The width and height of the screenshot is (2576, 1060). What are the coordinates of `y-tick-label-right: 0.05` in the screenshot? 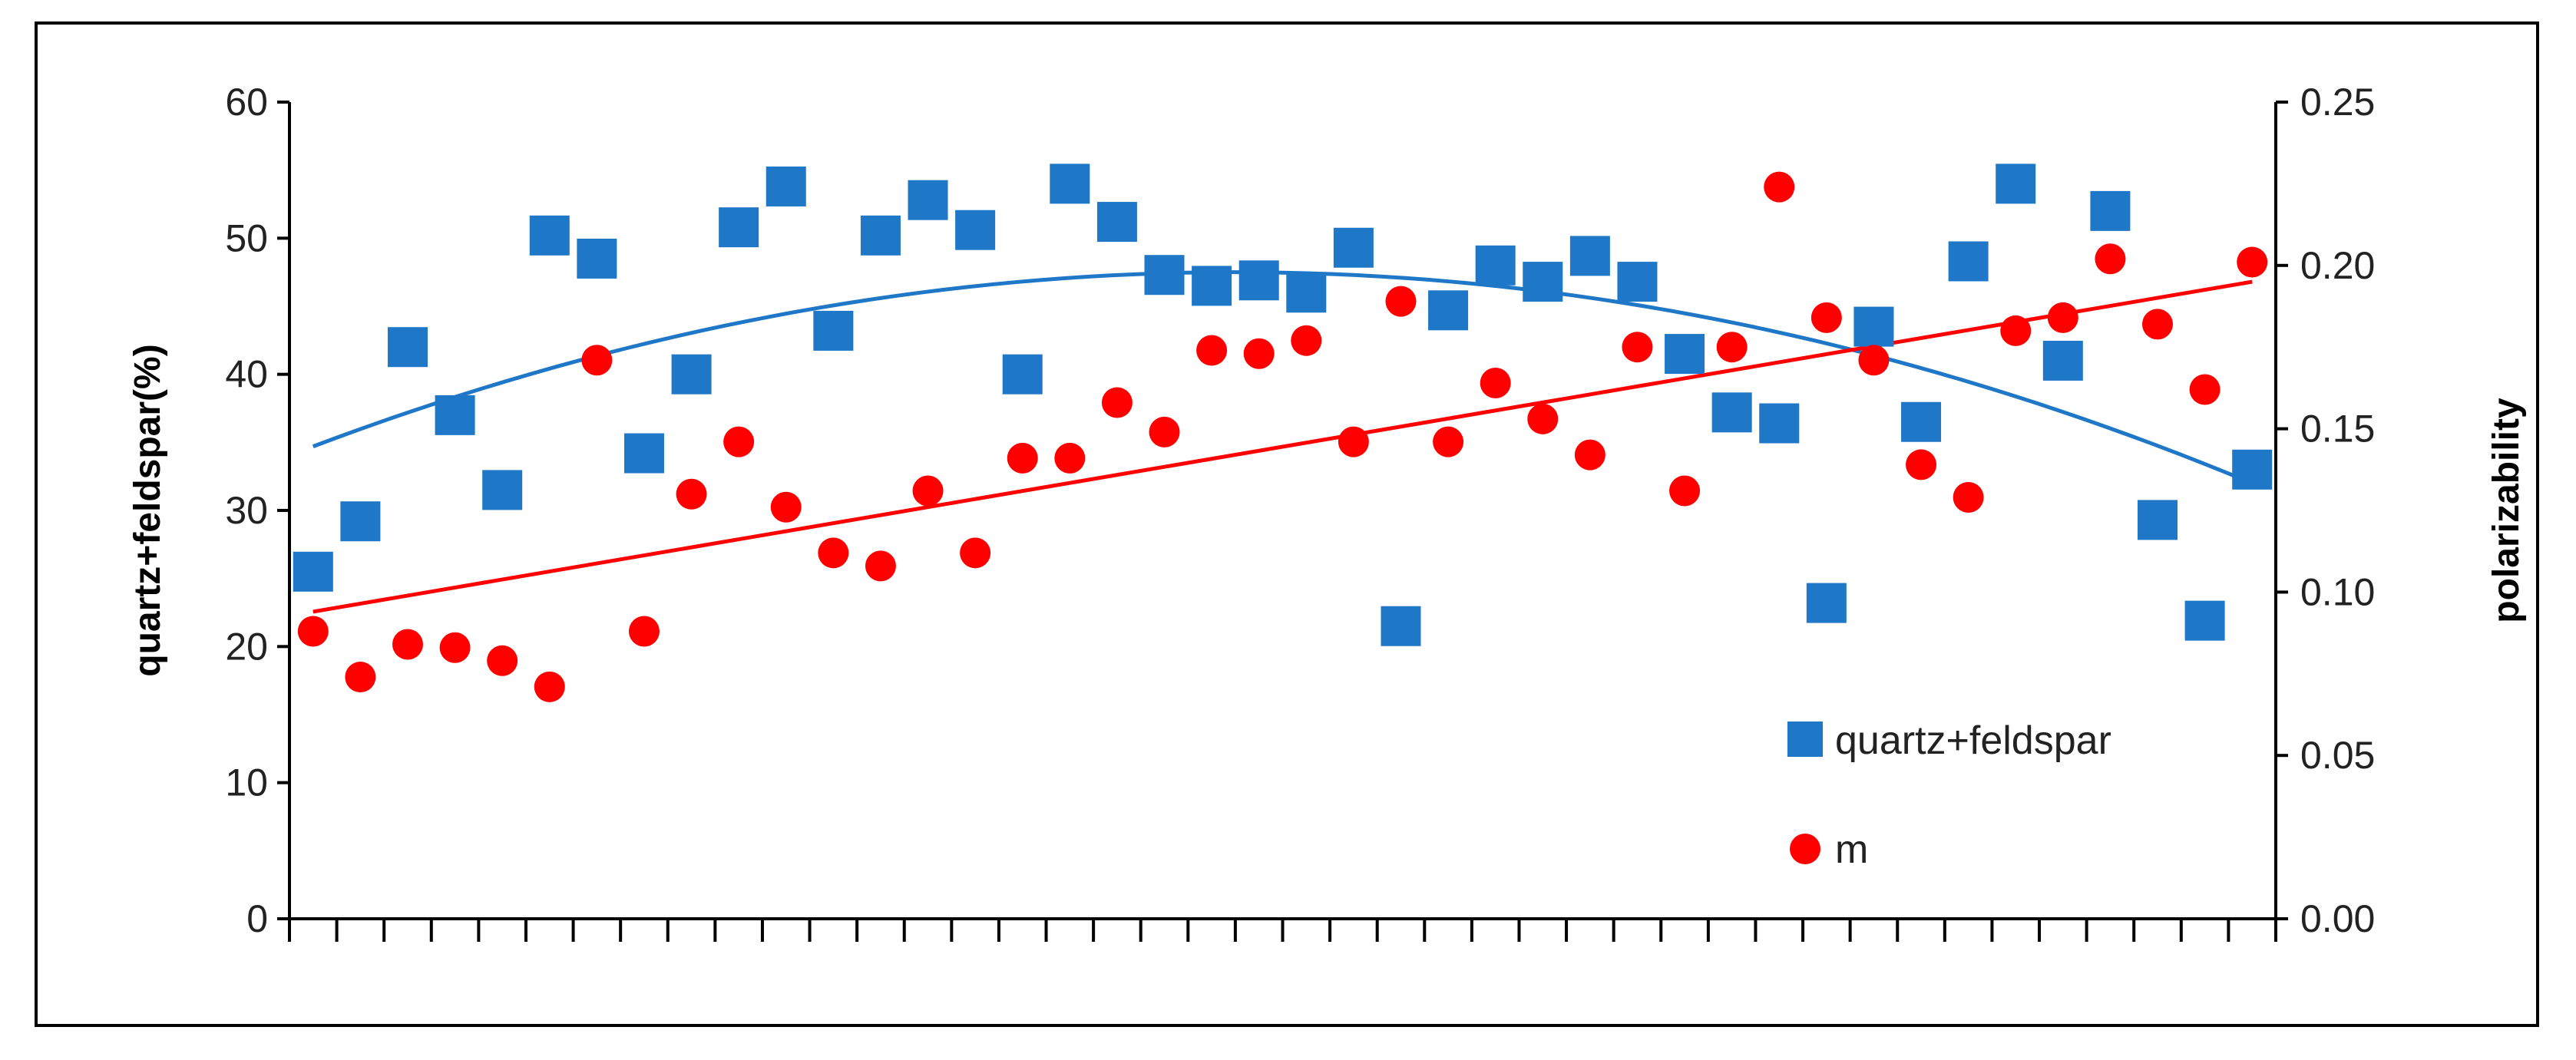 It's located at (2337, 755).